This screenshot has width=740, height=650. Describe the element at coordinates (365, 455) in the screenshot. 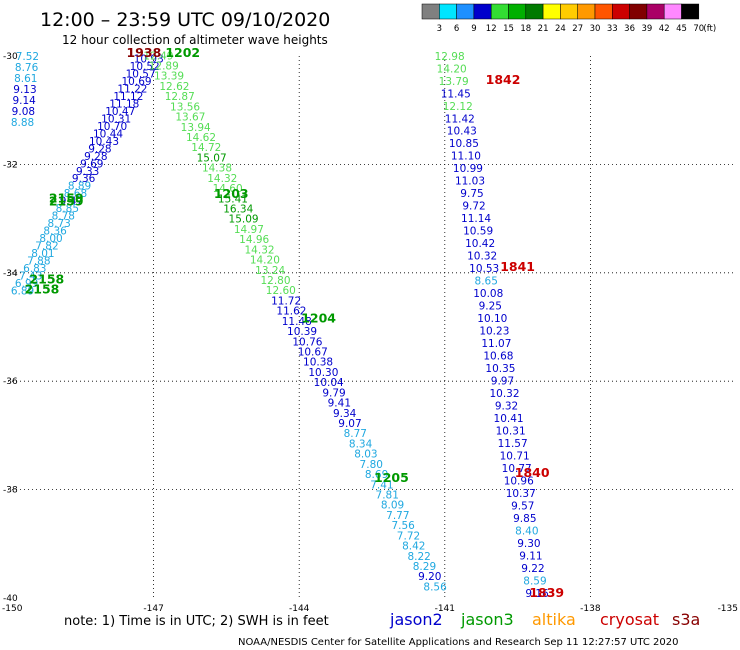

I see `wave-height-label: 8.03` at that location.